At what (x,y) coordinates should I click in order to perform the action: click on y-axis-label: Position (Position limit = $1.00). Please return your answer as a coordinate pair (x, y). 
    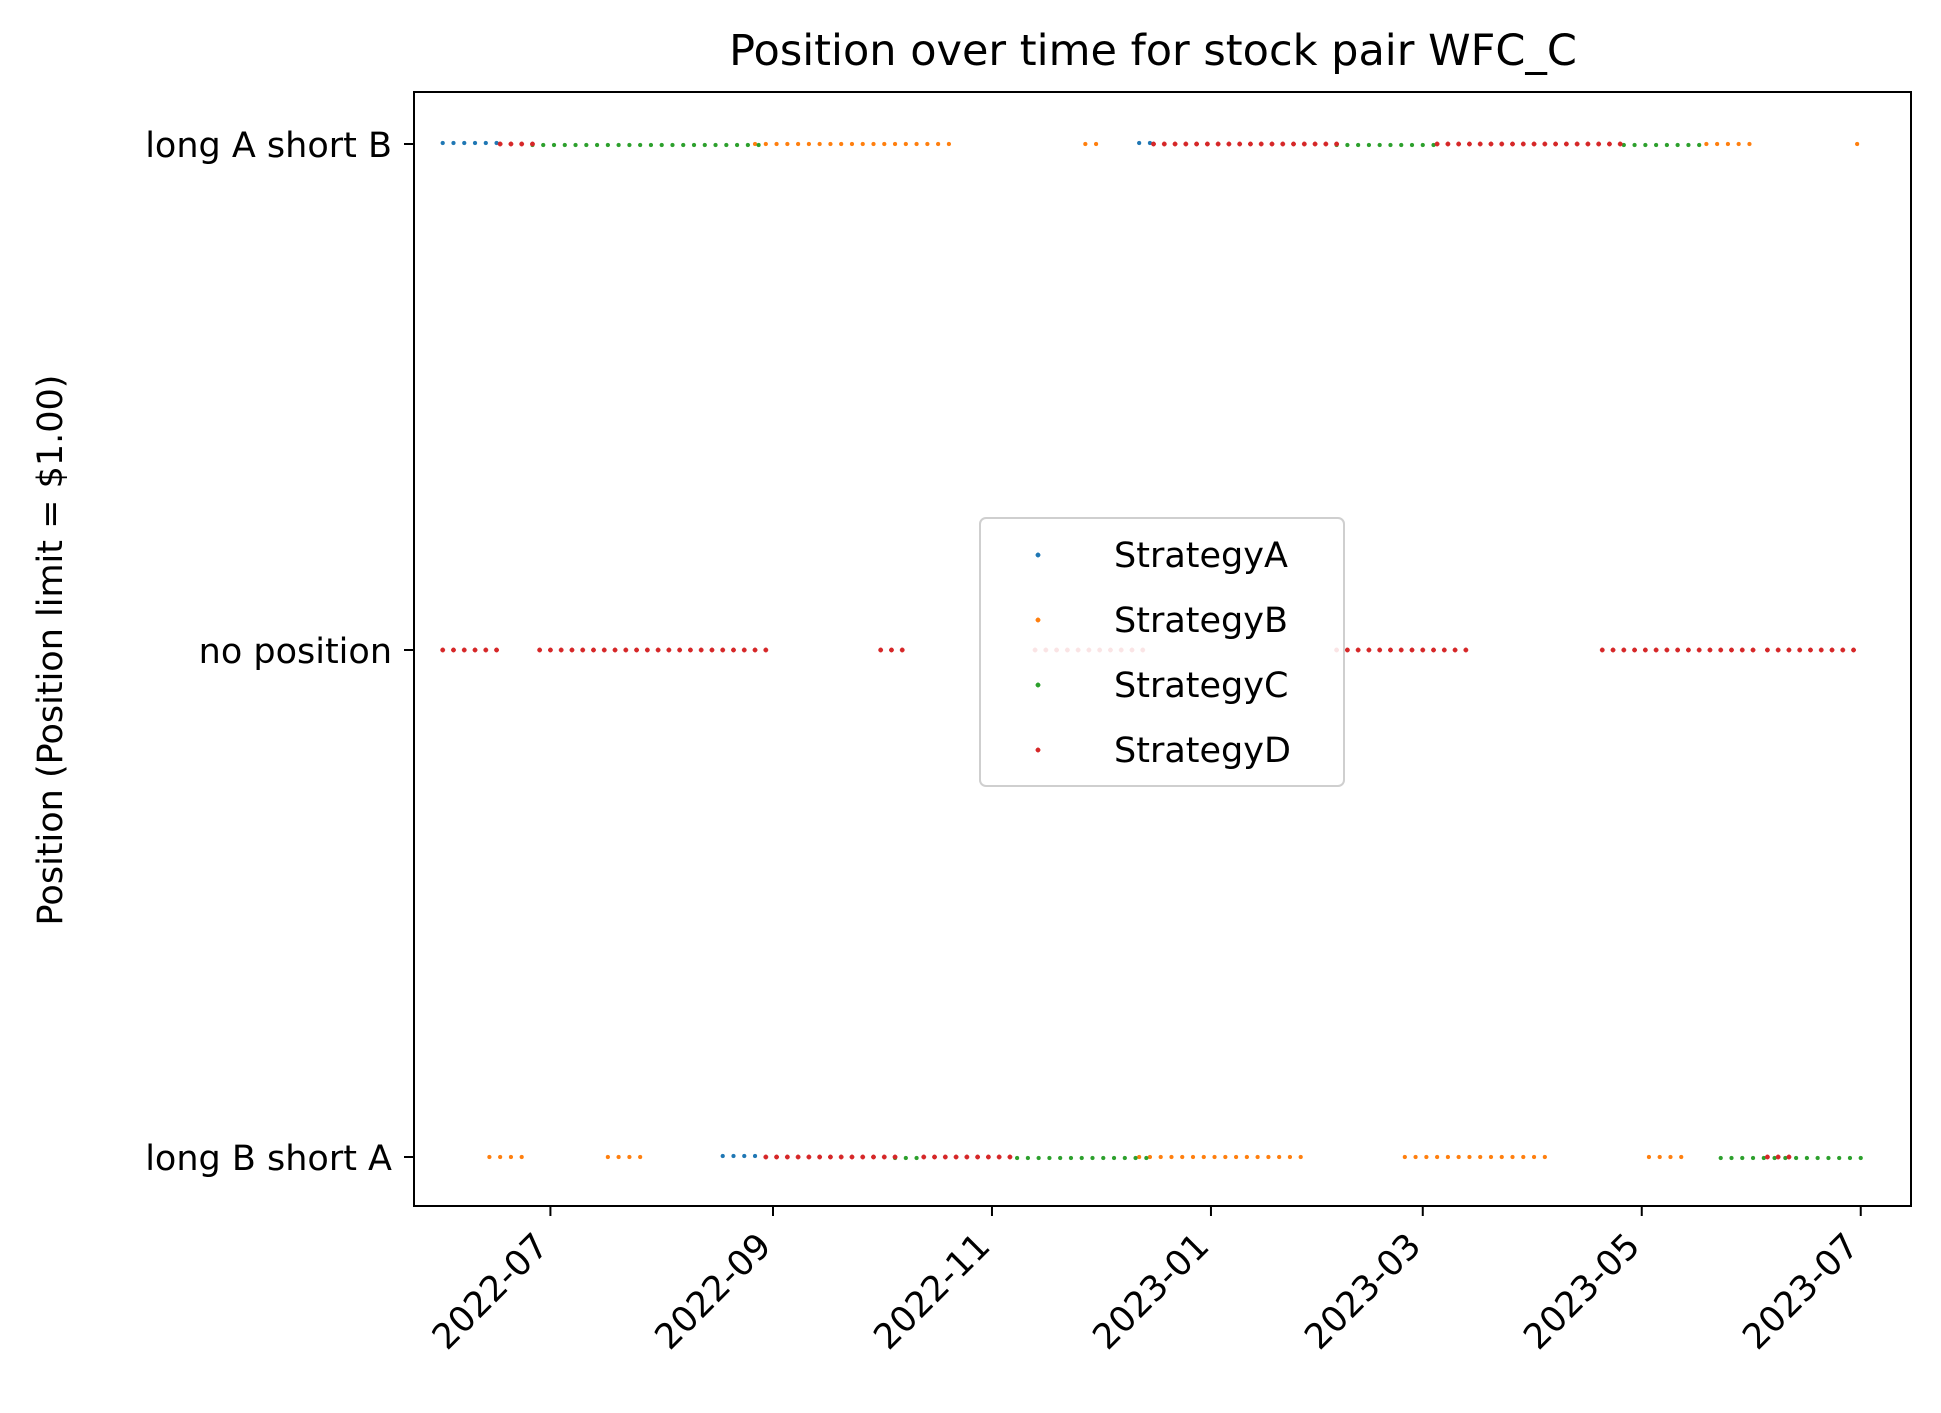
    Looking at the image, I should click on (51, 650).